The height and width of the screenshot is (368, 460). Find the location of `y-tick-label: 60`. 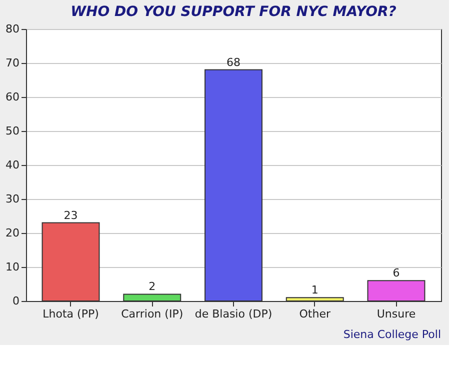

y-tick-label: 60 is located at coordinates (13, 97).